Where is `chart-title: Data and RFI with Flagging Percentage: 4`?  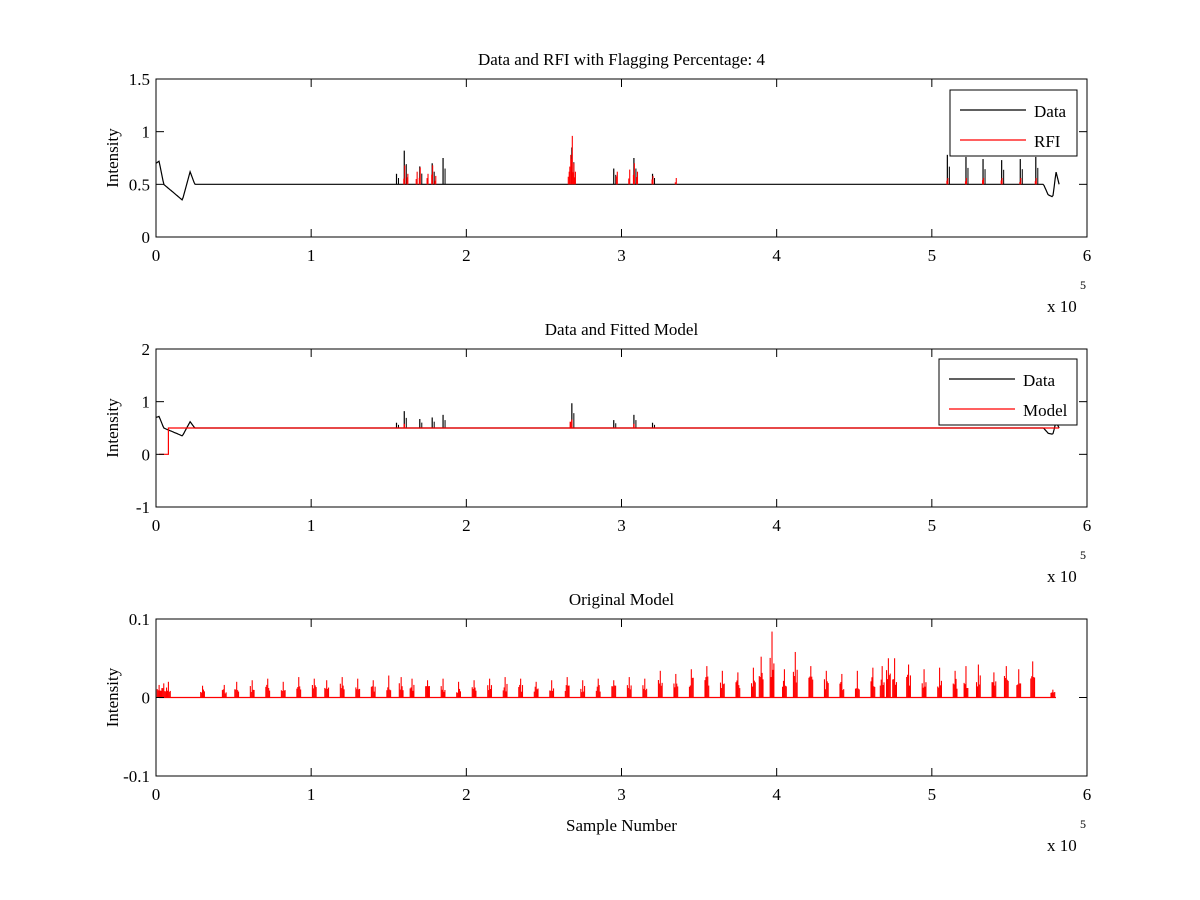
chart-title: Data and RFI with Flagging Percentage: 4 is located at coordinates (622, 59).